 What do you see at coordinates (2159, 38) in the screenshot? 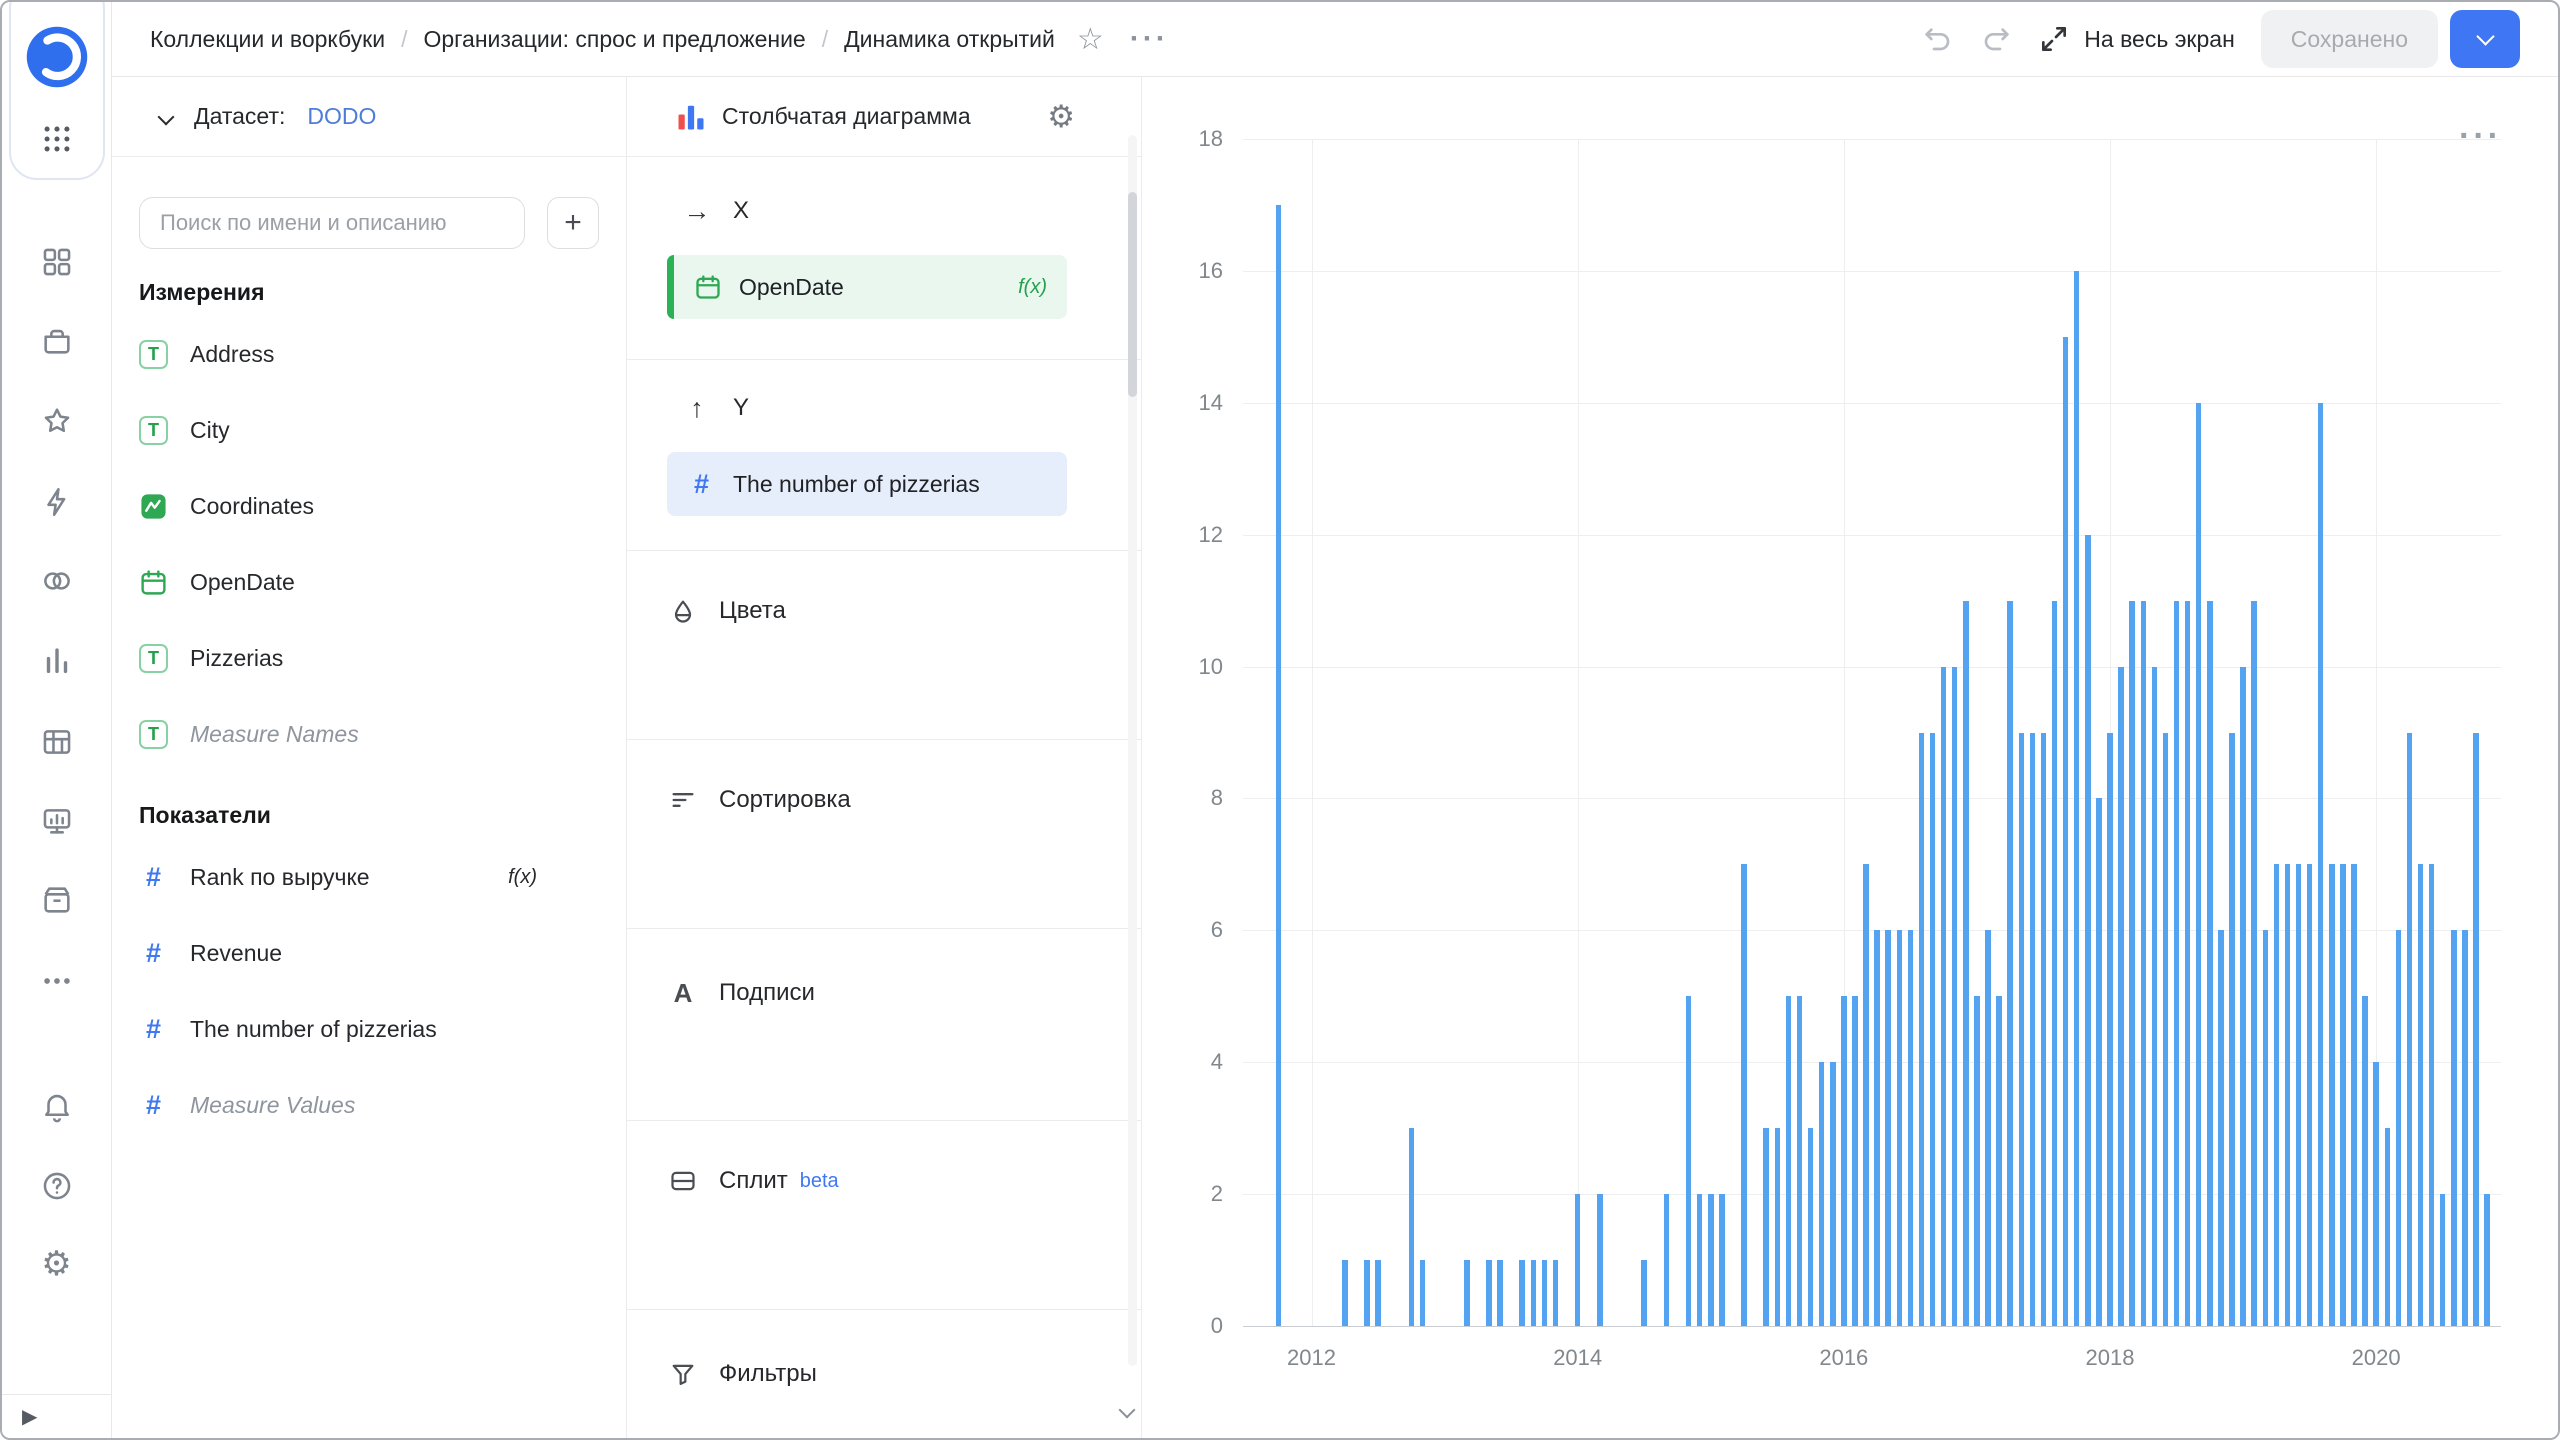
I see `fullscreen-label: На весь экран` at bounding box center [2159, 38].